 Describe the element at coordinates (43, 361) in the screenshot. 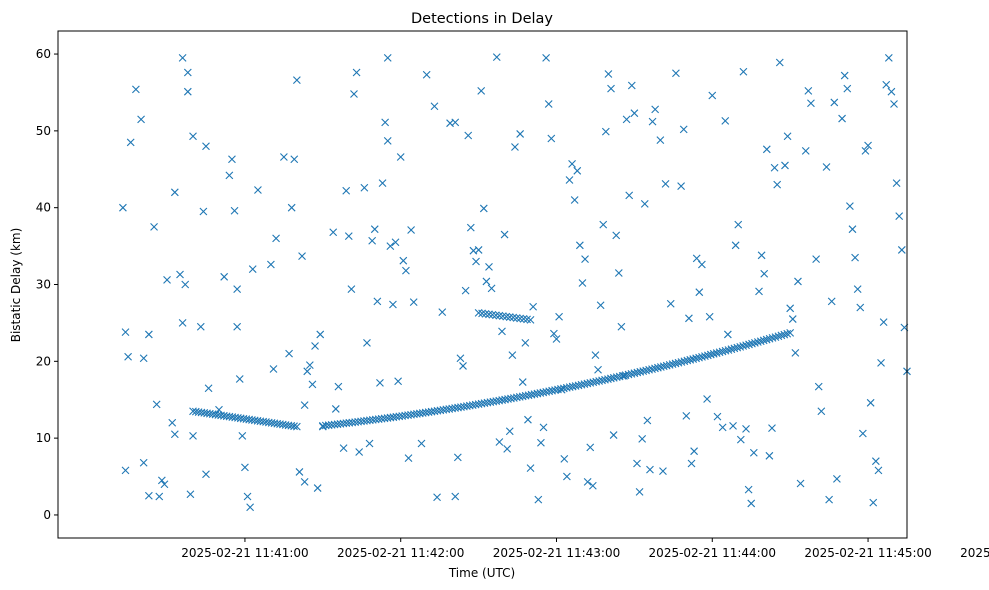

I see `y-tick-label: 20` at that location.